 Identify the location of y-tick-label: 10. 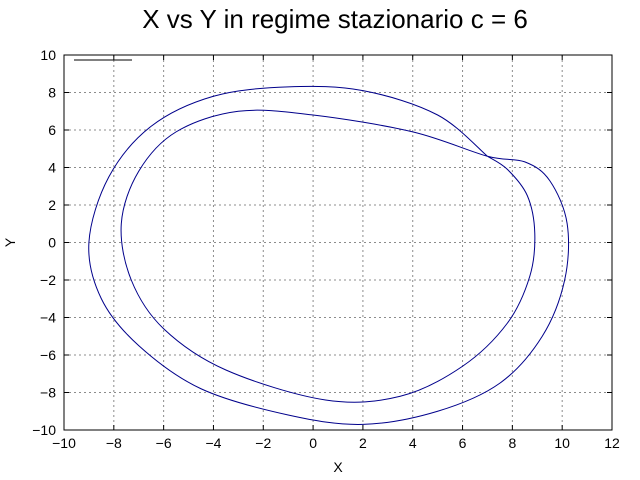
(48, 55).